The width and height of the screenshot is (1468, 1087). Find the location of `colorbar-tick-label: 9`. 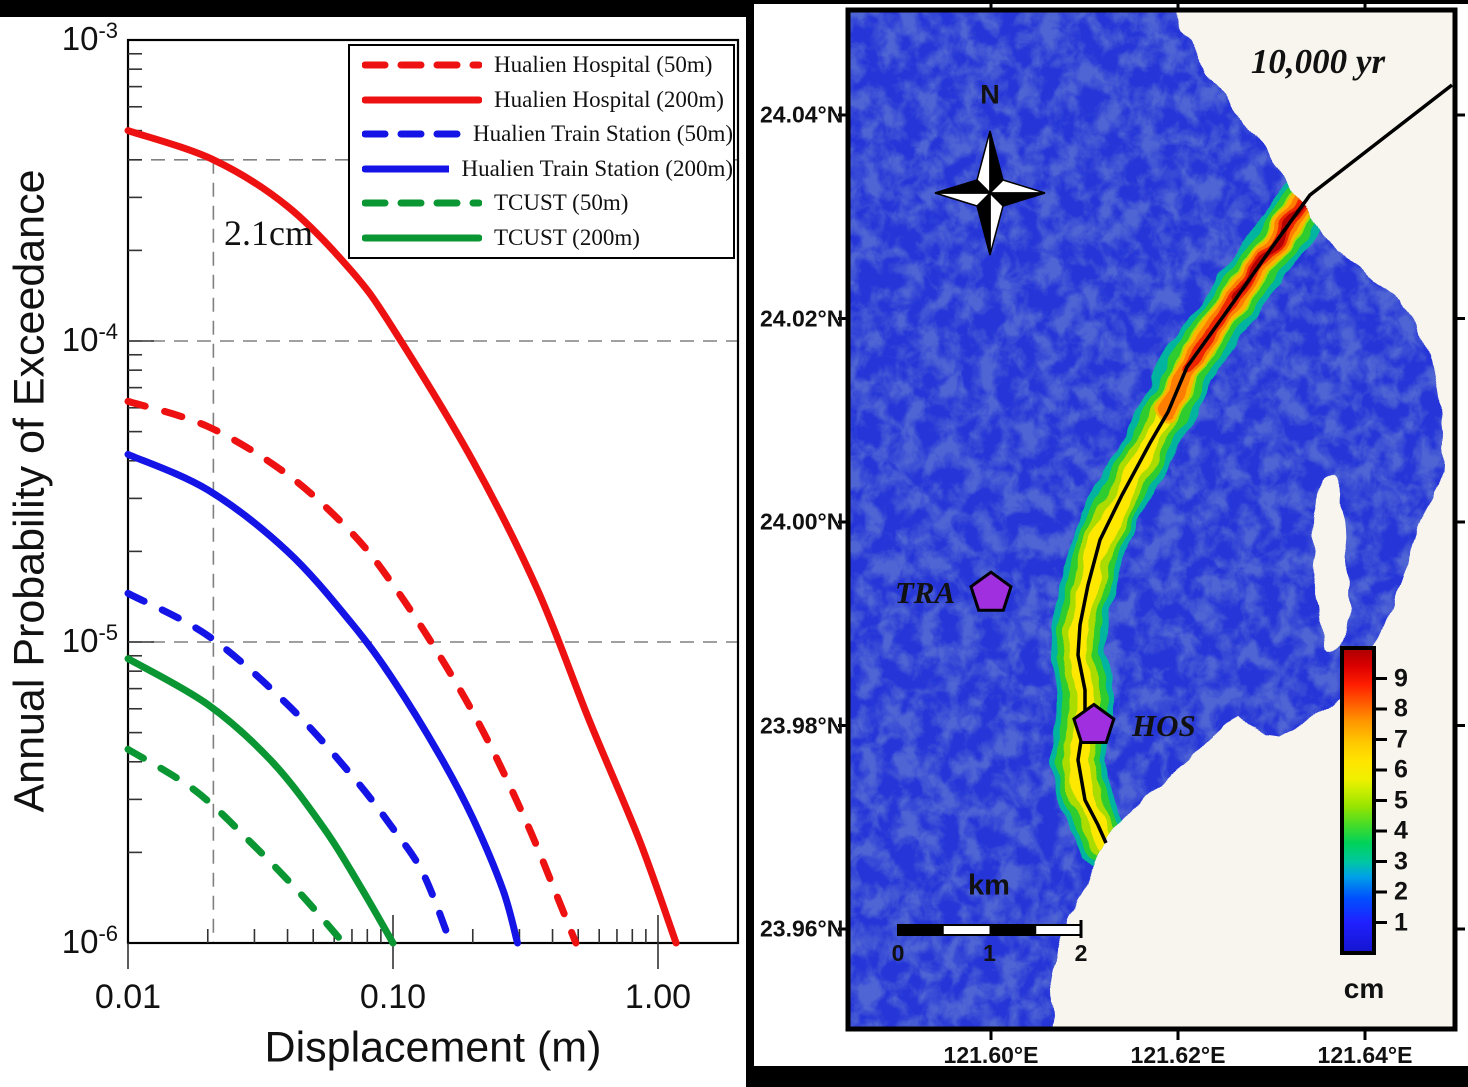

colorbar-tick-label: 9 is located at coordinates (1401, 678).